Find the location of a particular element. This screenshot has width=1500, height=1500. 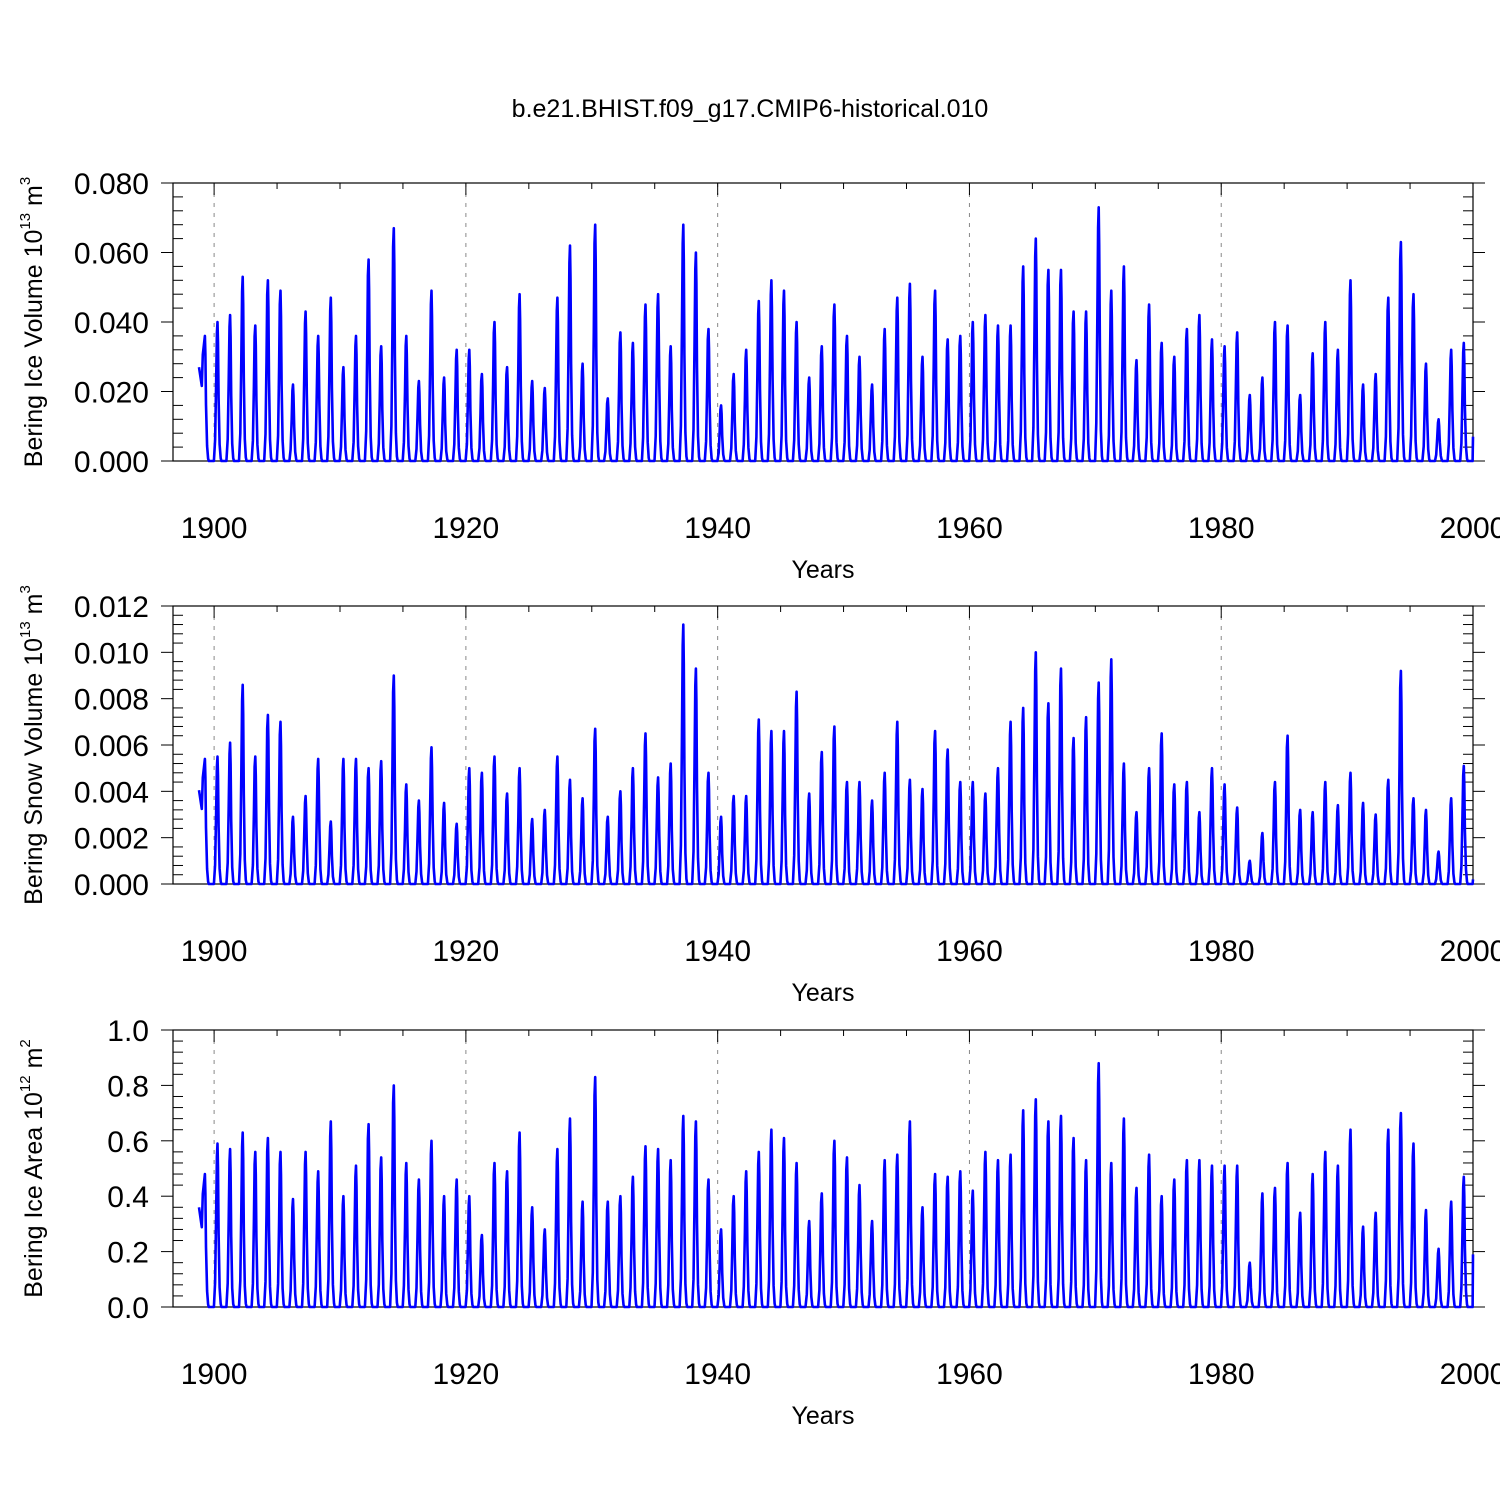

y-axis-label: Bering Ice Area 1012 m2 is located at coordinates (32, 1168).